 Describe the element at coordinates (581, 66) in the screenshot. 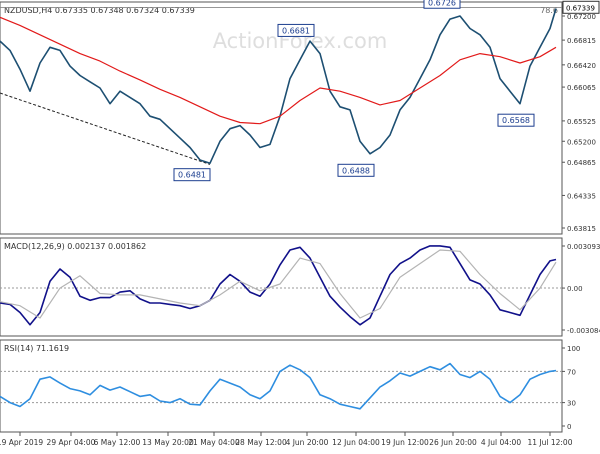

I see `price-y-tick-label: 0.66420` at that location.